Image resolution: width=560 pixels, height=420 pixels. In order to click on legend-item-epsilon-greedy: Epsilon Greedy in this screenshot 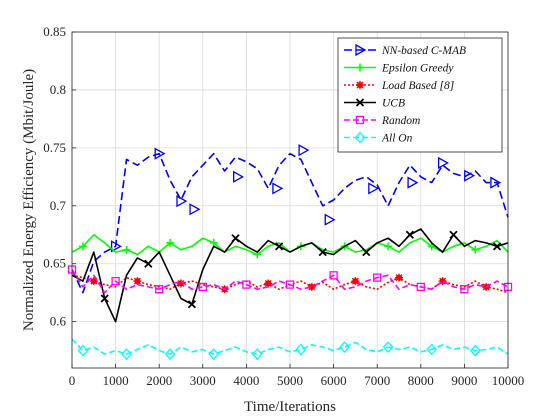, I will do `click(399, 69)`.